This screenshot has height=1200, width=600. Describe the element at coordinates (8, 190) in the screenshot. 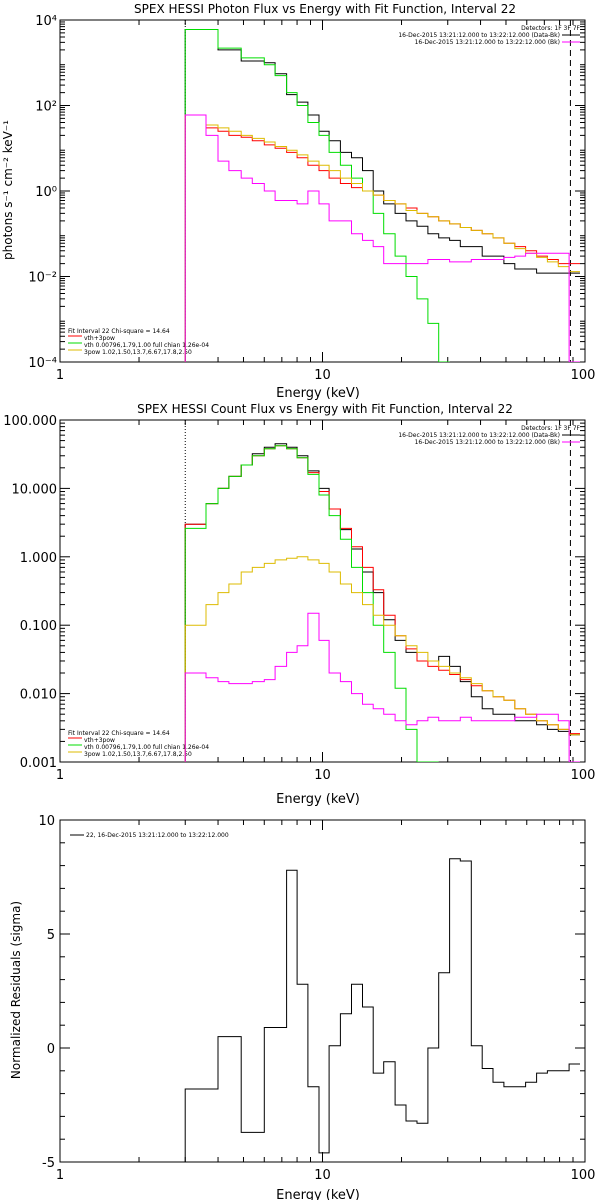

I see `photon-chart-ylabel: photons s⁻¹ cm⁻² keV⁻¹` at that location.